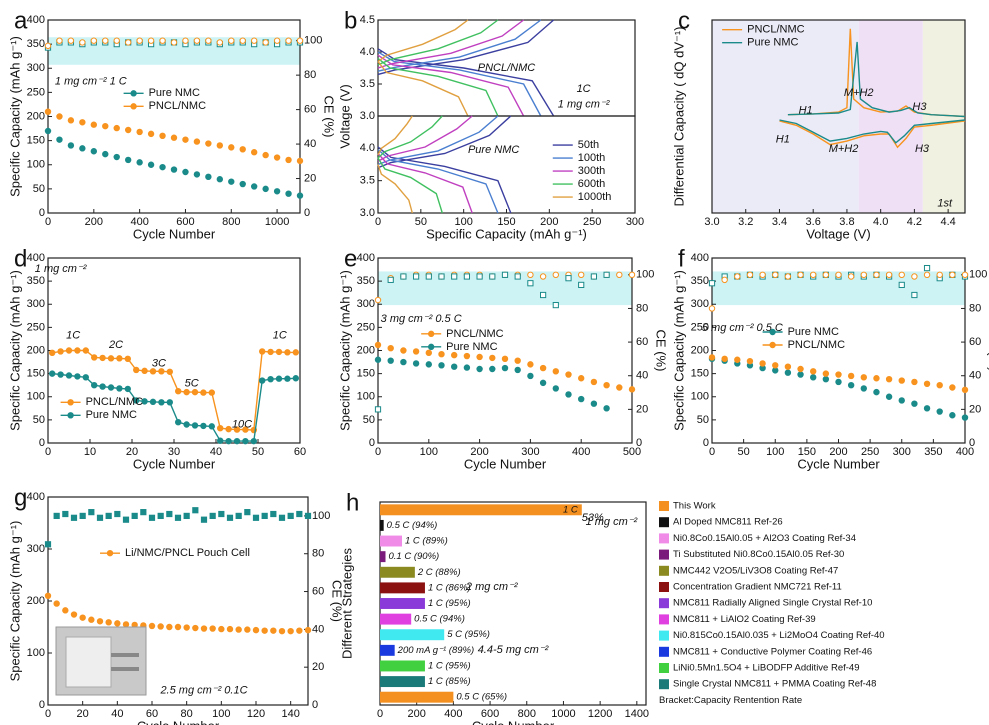 The image size is (989, 725). What do you see at coordinates (945, 203) in the screenshot?
I see `annotation: 1st` at bounding box center [945, 203].